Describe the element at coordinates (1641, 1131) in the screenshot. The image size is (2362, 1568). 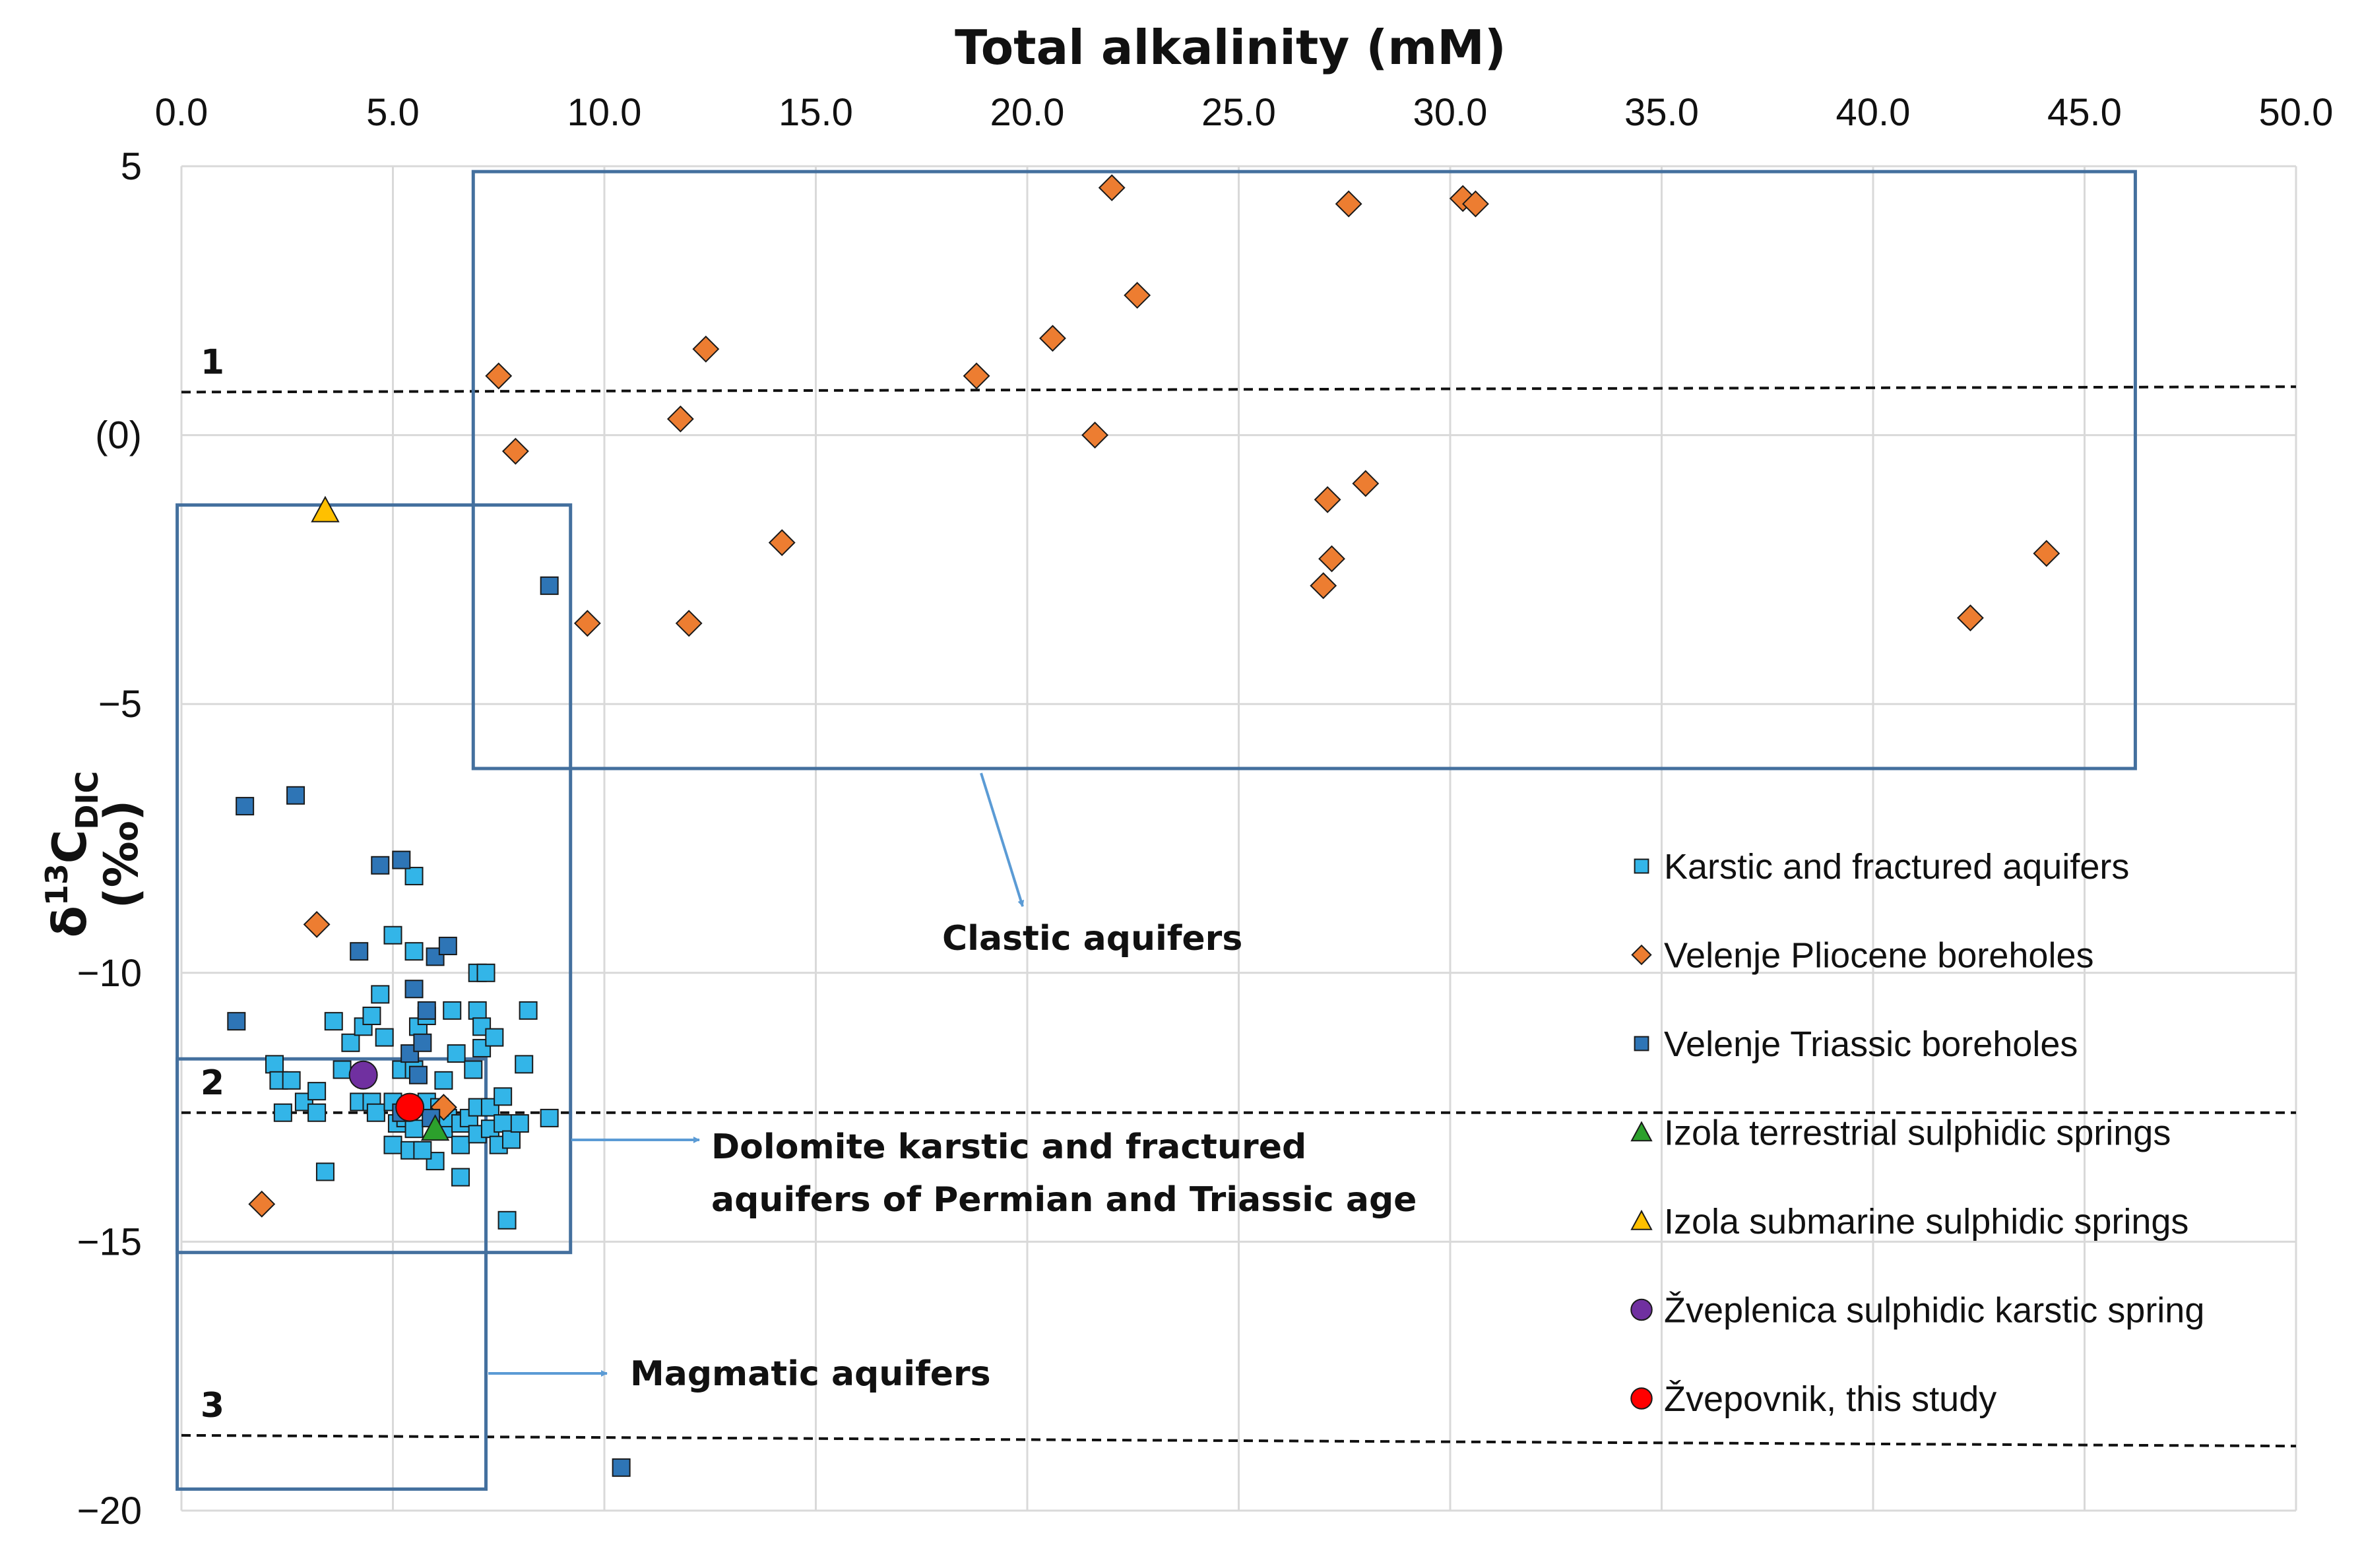
I see `legend-marker-izola-terrestrial-sulphidic-springs` at that location.